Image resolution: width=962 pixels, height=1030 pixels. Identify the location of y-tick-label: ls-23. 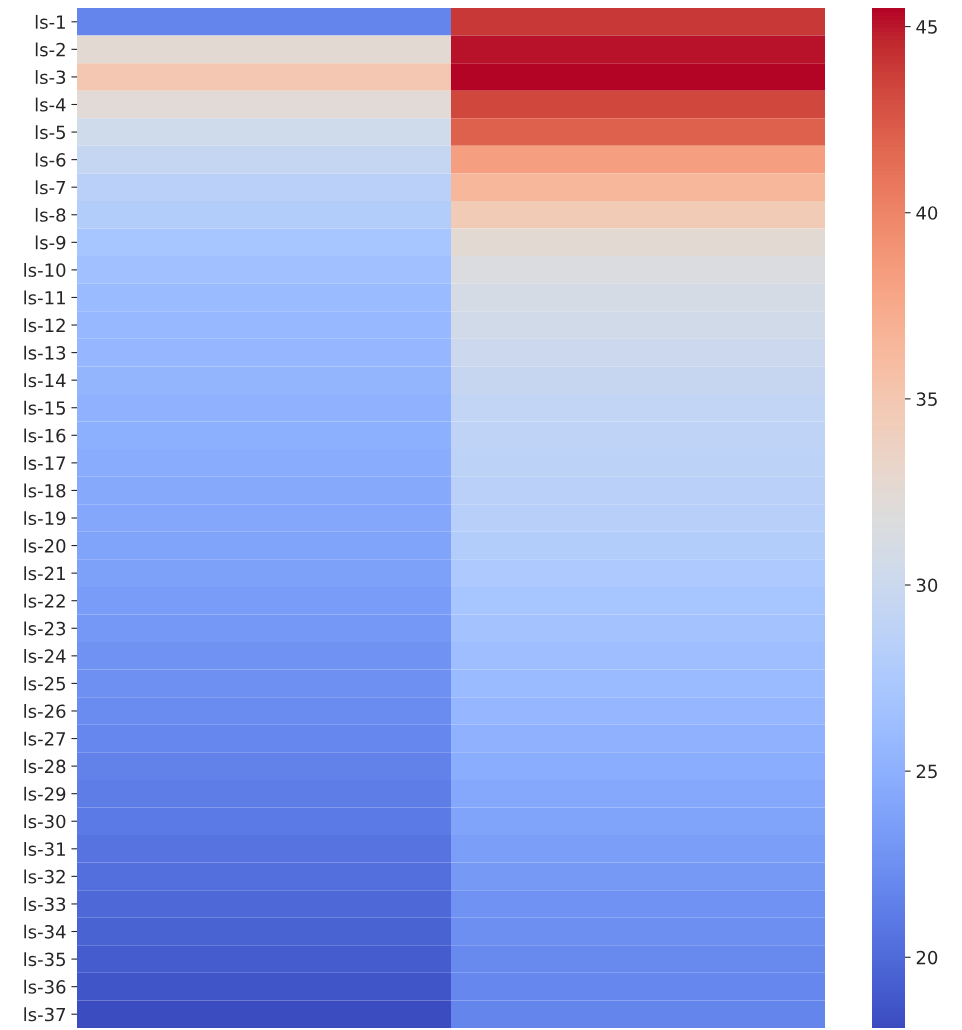
(45, 628).